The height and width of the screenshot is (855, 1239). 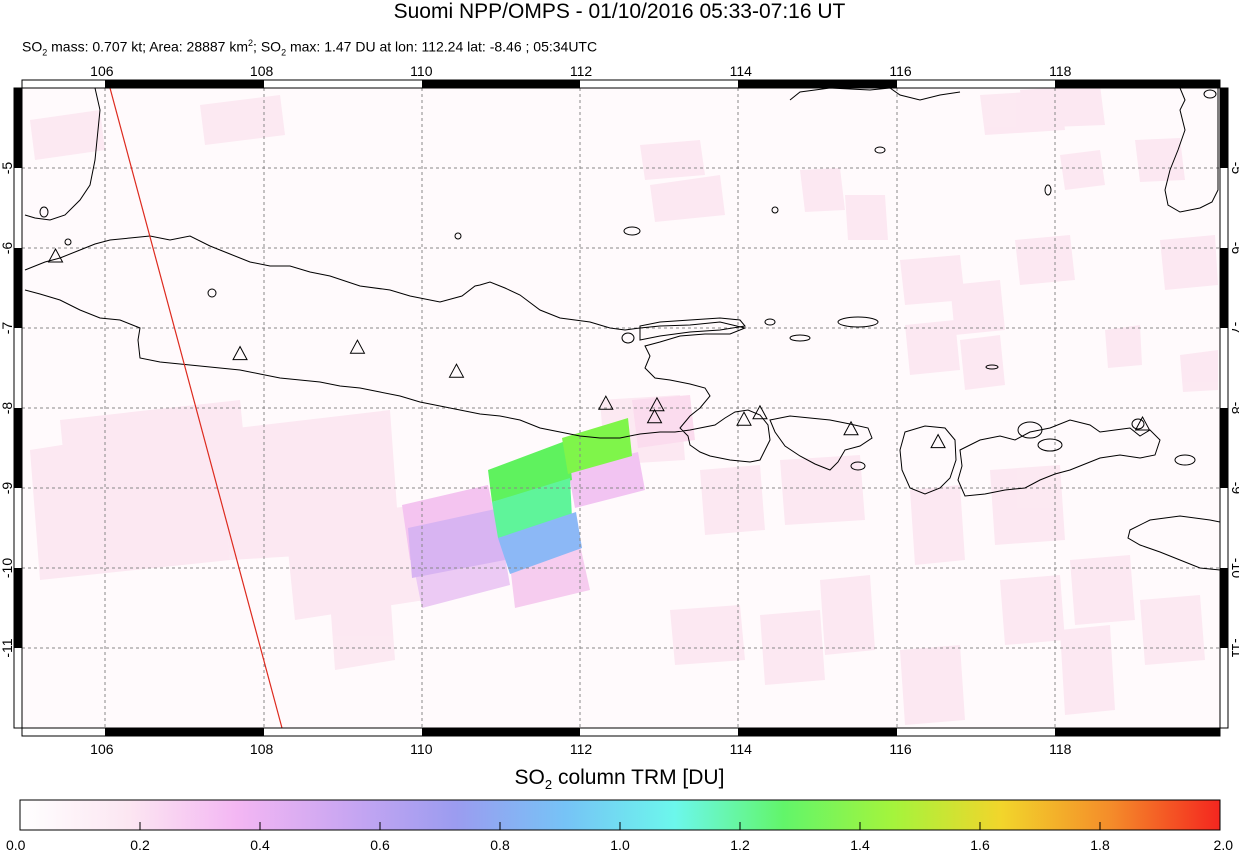 What do you see at coordinates (620, 845) in the screenshot?
I see `colorbar-tick-label: 1.0` at bounding box center [620, 845].